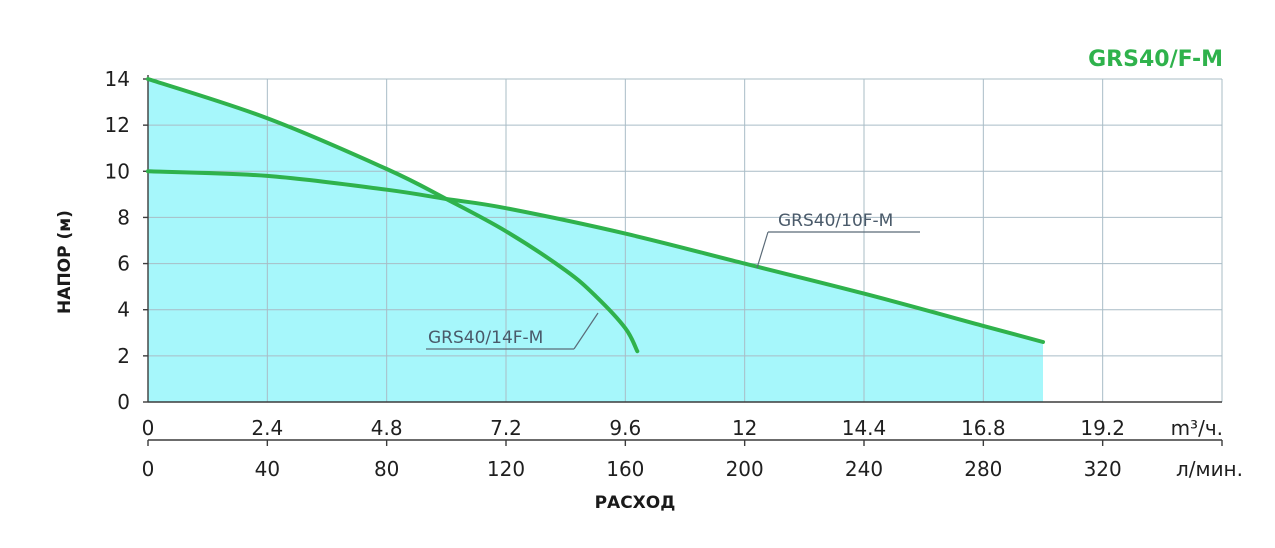 Image resolution: width=1275 pixels, height=548 pixels. What do you see at coordinates (635, 503) in the screenshot?
I see `x-axis-title: РАСХОД` at bounding box center [635, 503].